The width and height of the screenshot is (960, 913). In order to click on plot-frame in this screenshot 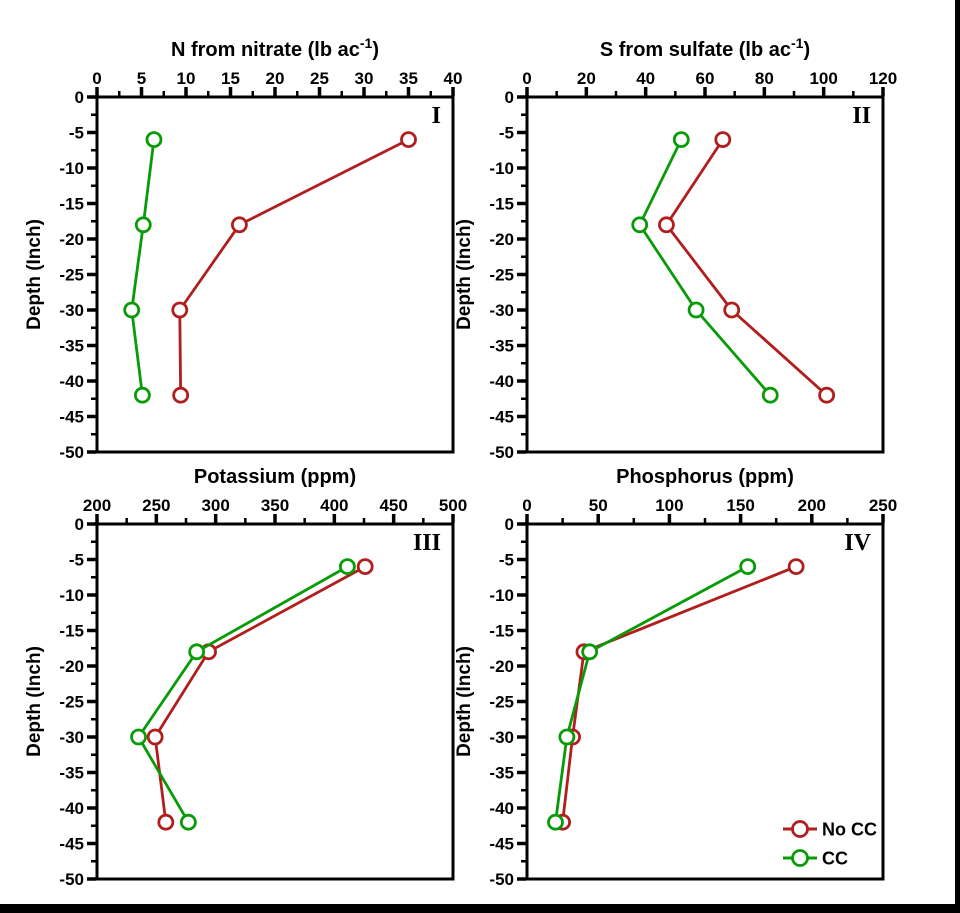, I will do `click(705, 701)`.